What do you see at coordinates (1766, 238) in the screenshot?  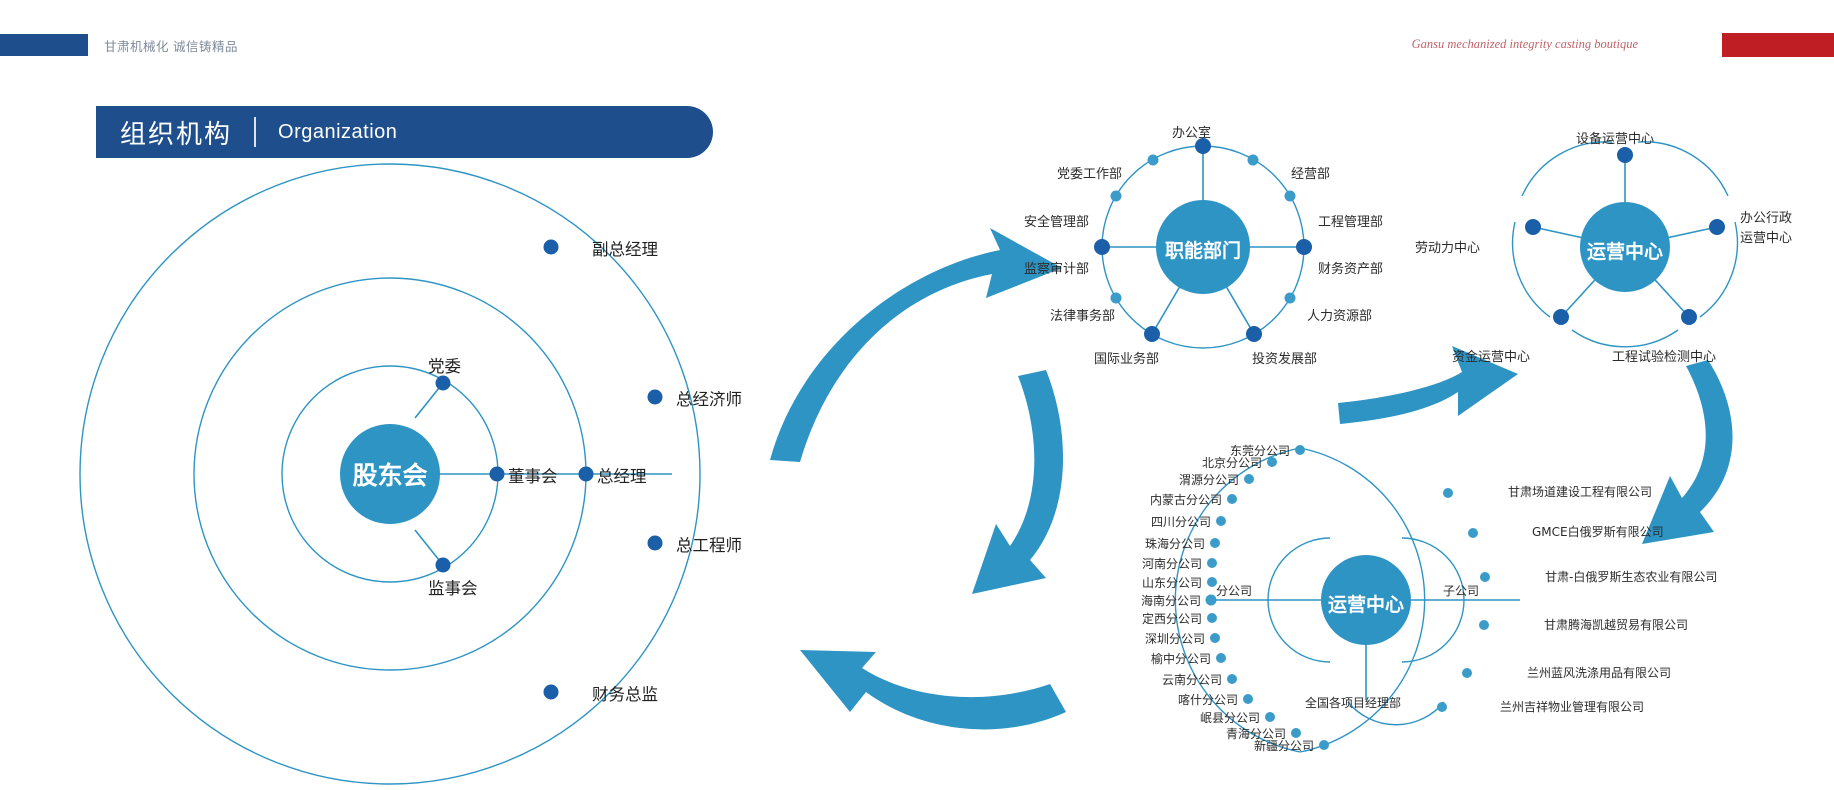 I see `label-office-admin-operations-center-line2: 运营中心` at bounding box center [1766, 238].